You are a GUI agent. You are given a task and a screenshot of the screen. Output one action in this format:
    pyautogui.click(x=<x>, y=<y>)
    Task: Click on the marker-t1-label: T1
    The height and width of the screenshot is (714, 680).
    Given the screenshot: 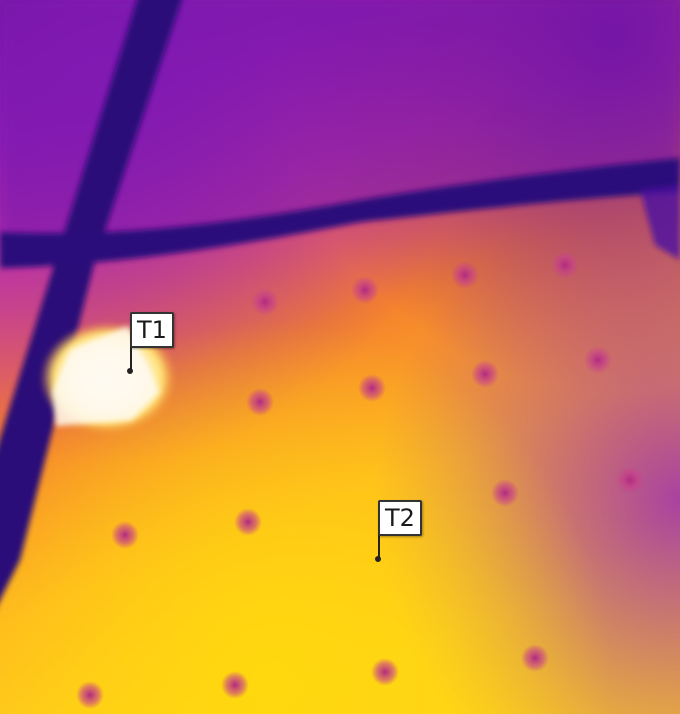 What is the action you would take?
    pyautogui.click(x=152, y=330)
    